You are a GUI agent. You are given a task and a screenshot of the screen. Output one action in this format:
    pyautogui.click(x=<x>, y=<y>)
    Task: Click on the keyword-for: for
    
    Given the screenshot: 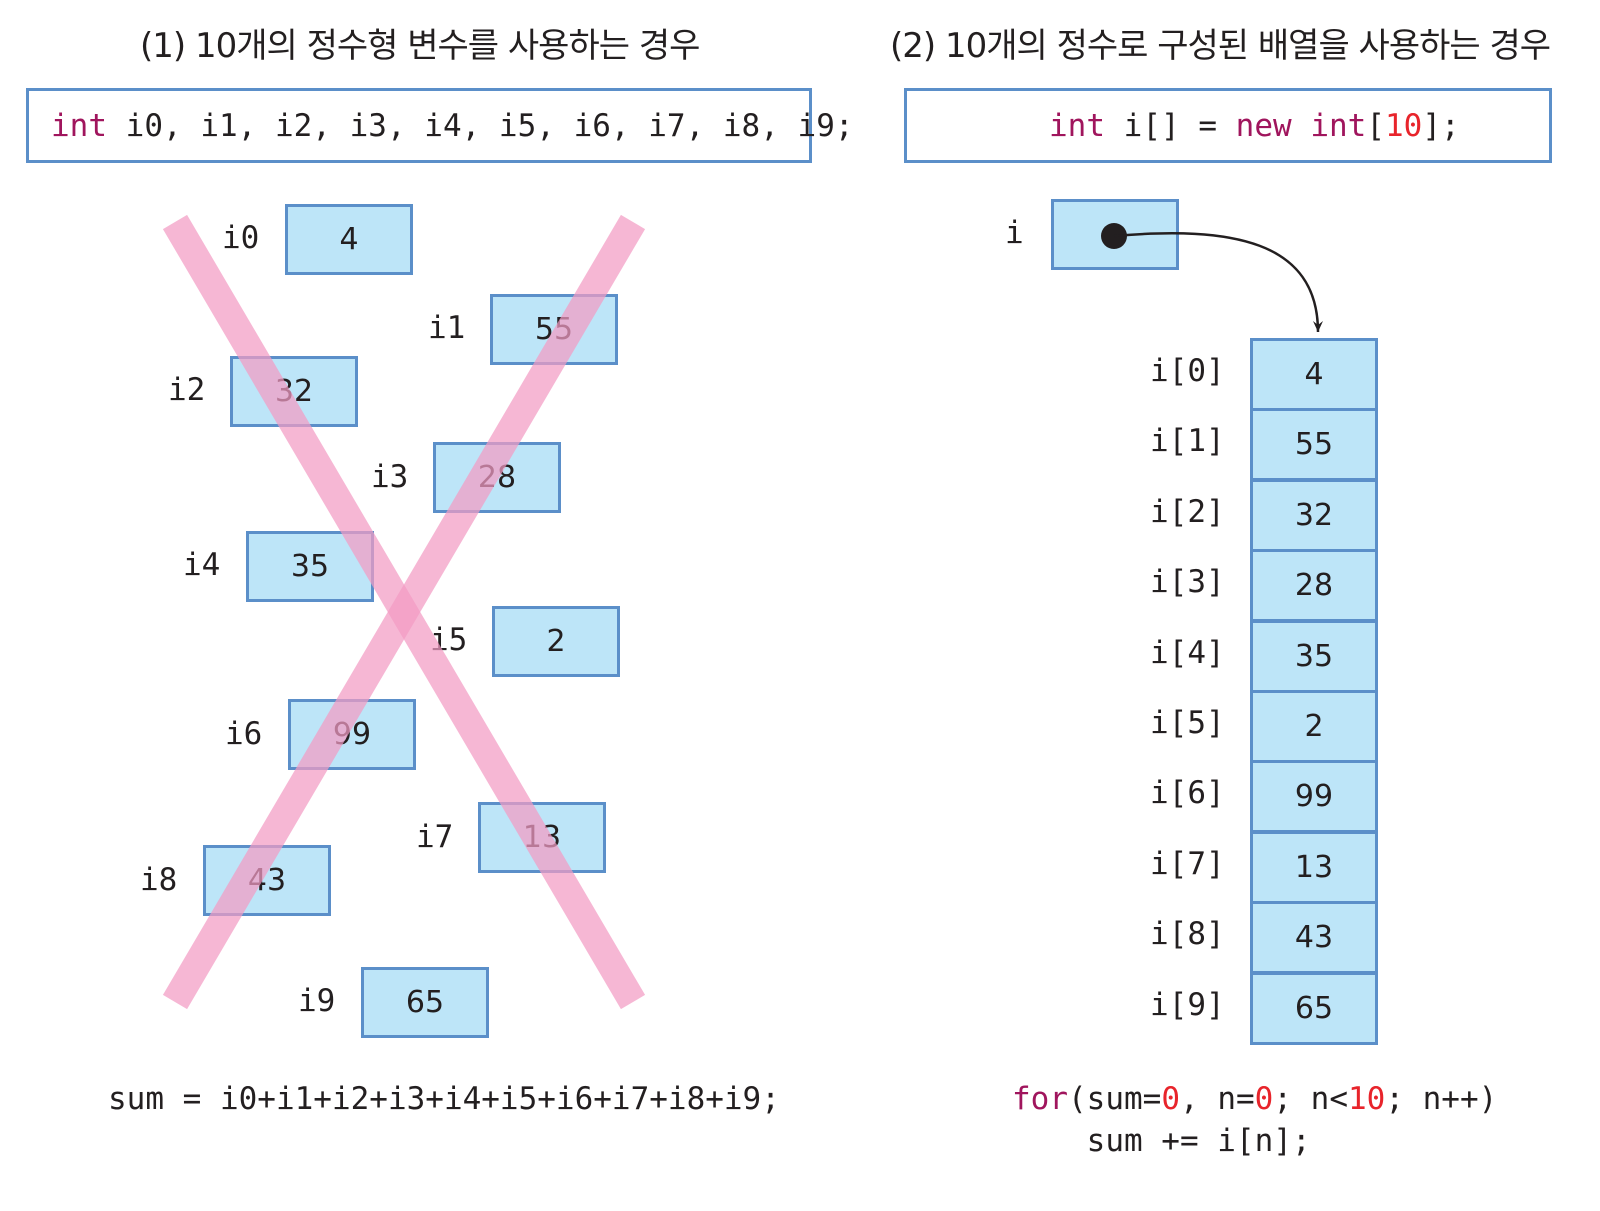 What is the action you would take?
    pyautogui.click(x=1040, y=1099)
    